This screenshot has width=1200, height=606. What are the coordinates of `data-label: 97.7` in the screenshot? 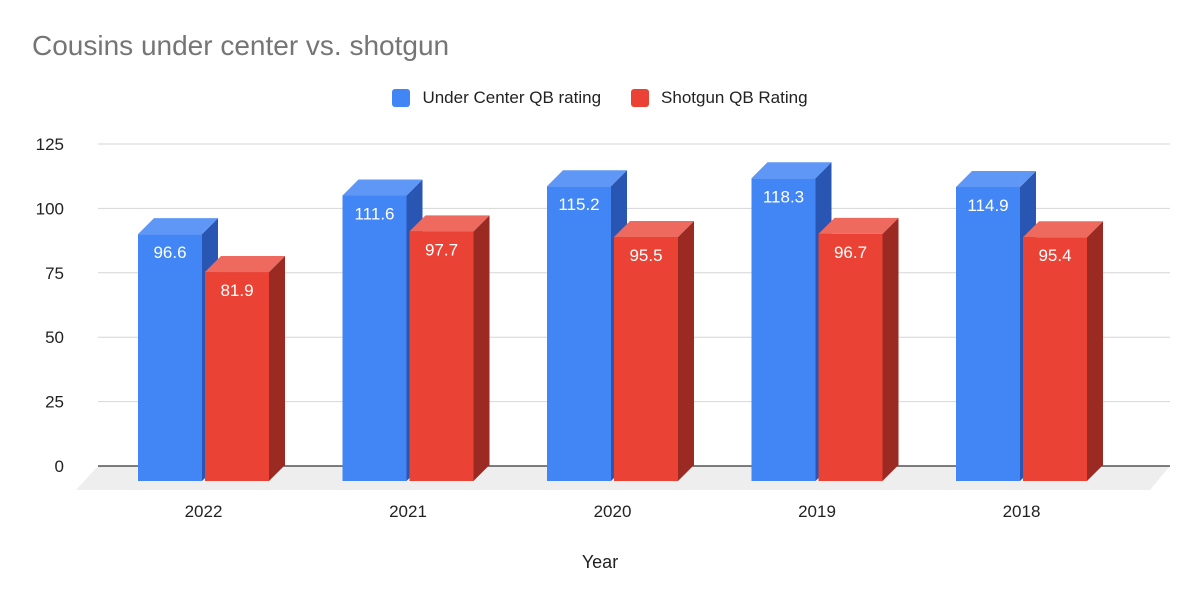 It's located at (441, 249).